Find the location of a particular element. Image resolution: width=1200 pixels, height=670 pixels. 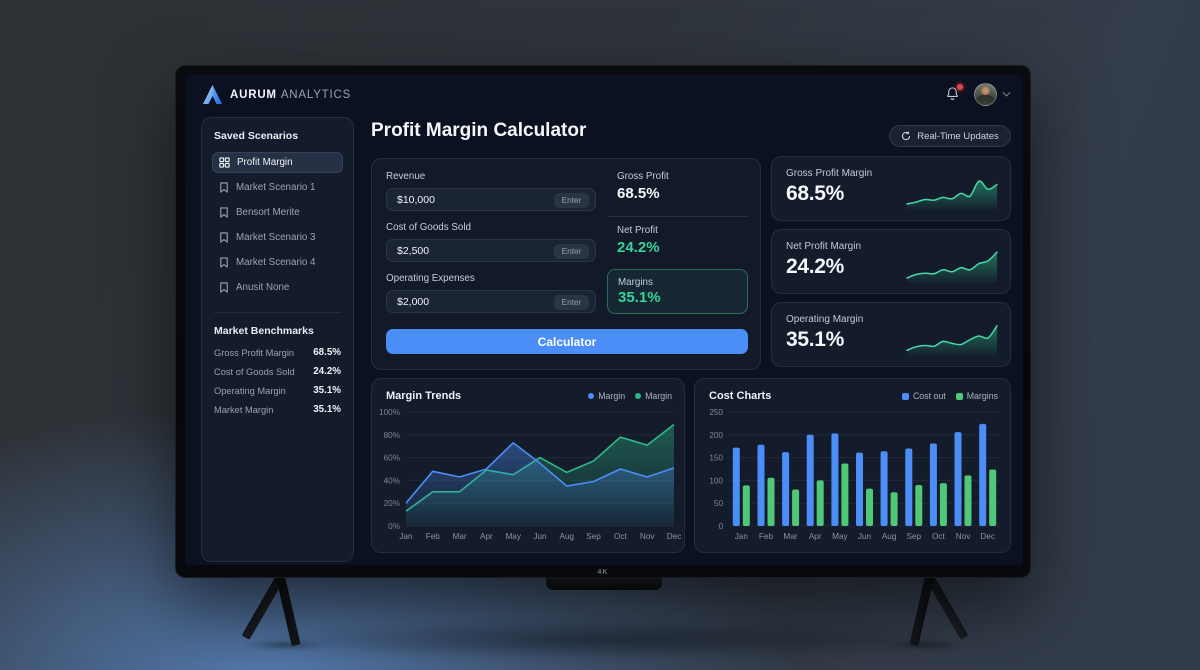

x-axis-label: Aug is located at coordinates (889, 536).